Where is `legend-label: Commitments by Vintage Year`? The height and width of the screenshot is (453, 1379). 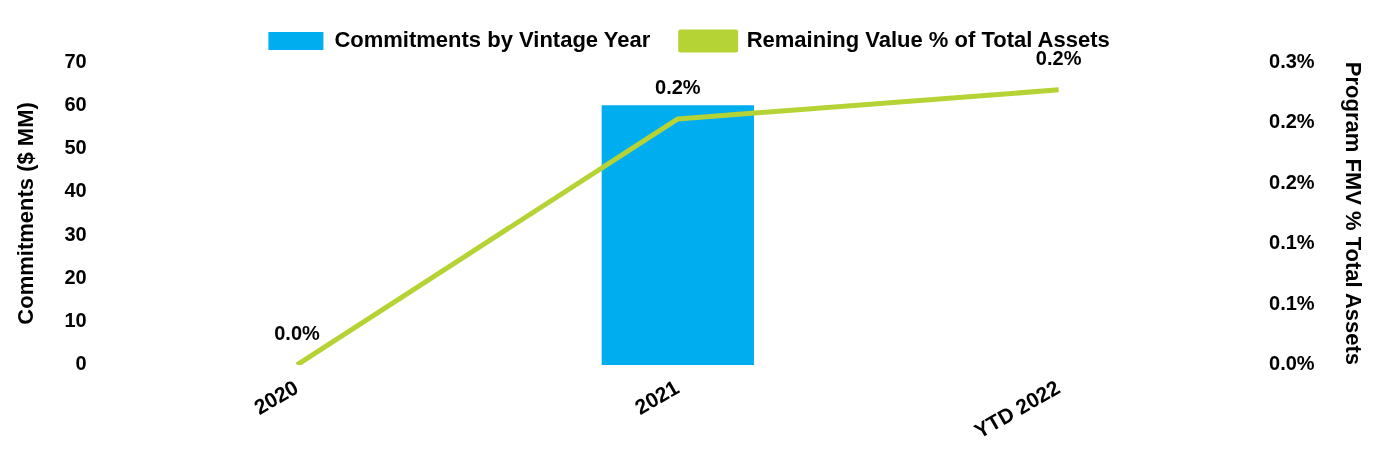 legend-label: Commitments by Vintage Year is located at coordinates (492, 40).